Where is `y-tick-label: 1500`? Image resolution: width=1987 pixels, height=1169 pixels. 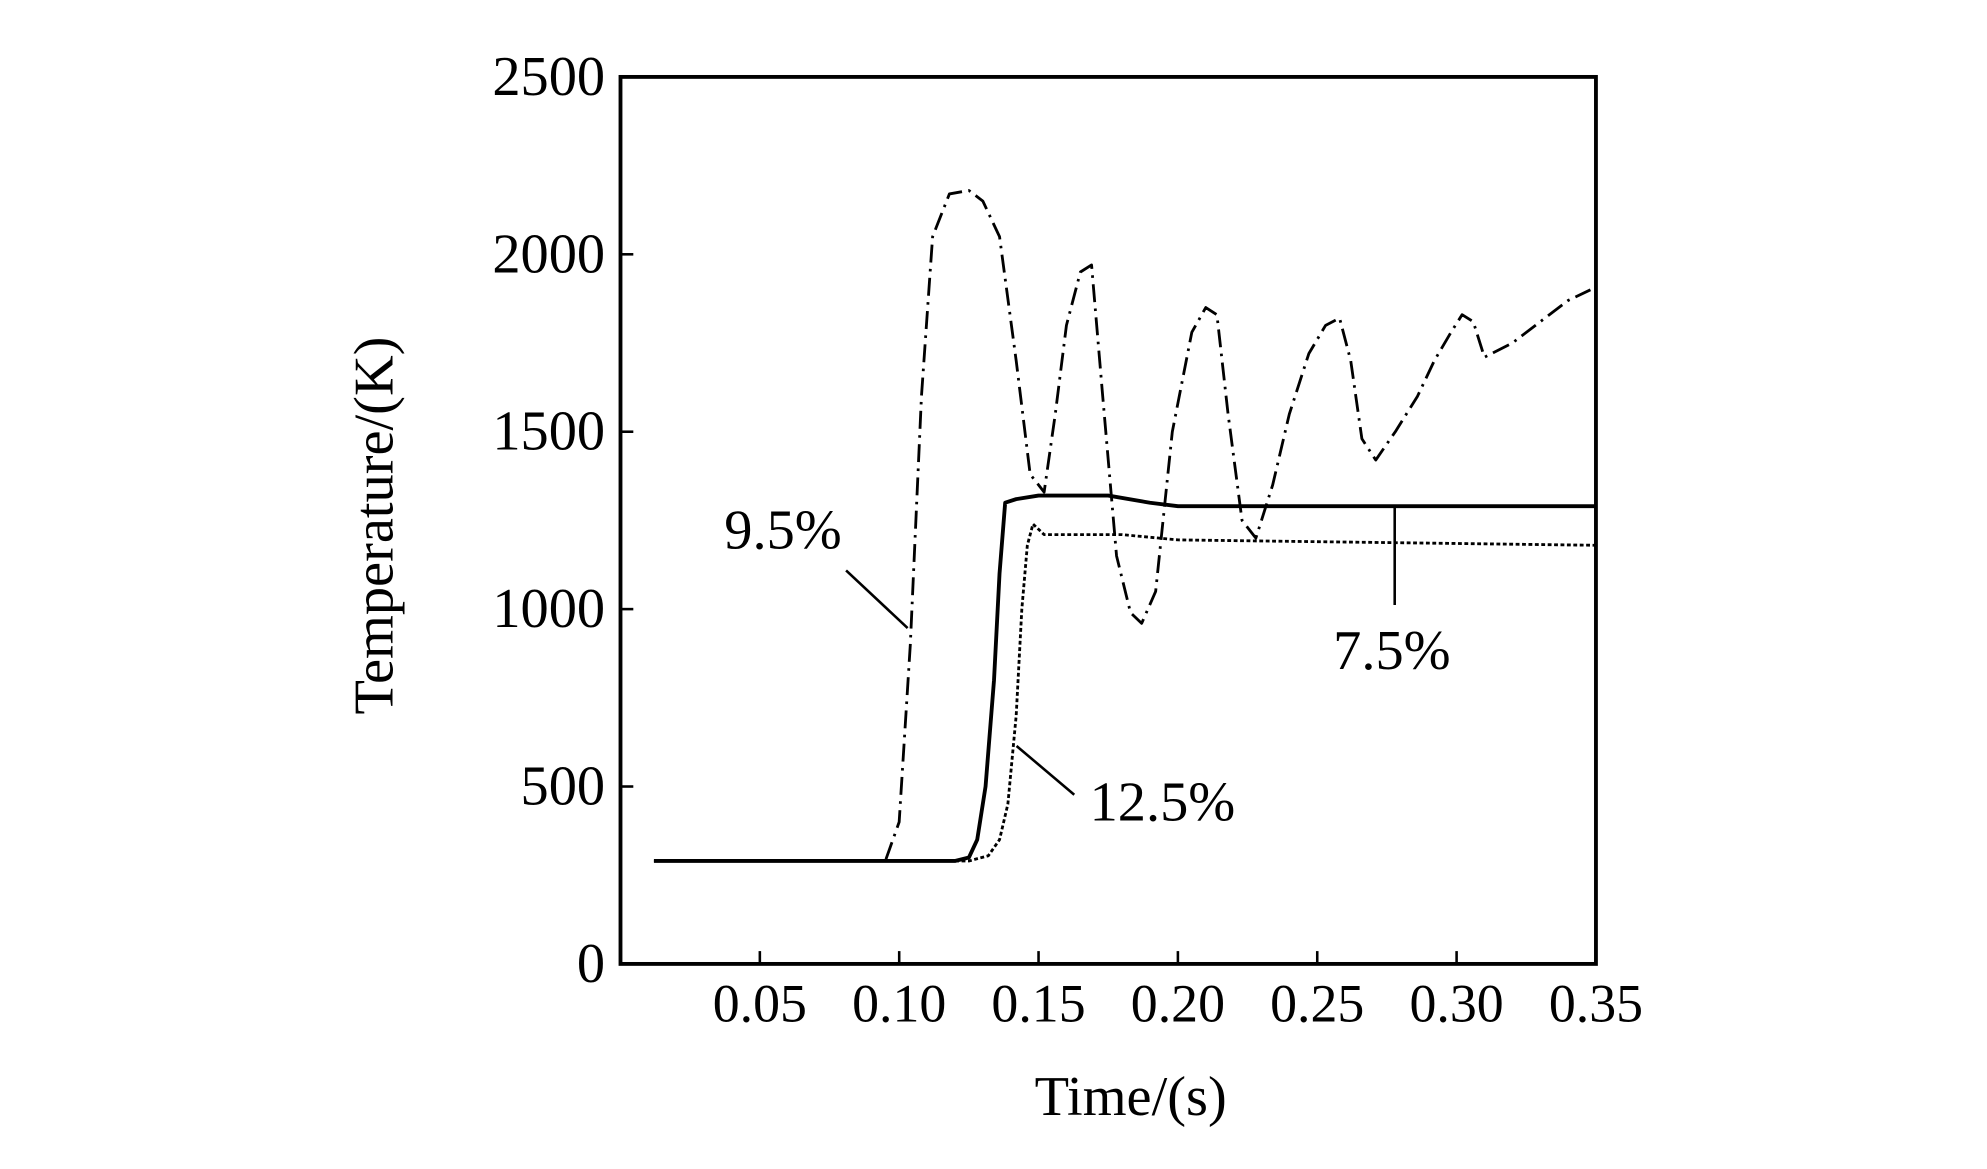 y-tick-label: 1500 is located at coordinates (548, 432).